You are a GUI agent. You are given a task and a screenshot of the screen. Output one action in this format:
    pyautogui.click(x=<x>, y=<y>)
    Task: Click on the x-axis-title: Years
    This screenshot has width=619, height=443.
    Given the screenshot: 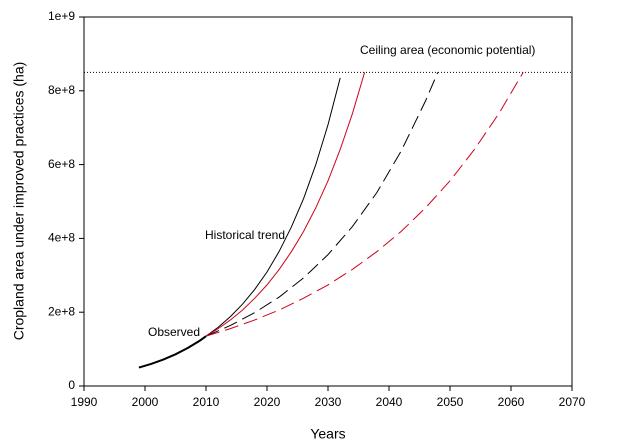 What is the action you would take?
    pyautogui.click(x=327, y=434)
    